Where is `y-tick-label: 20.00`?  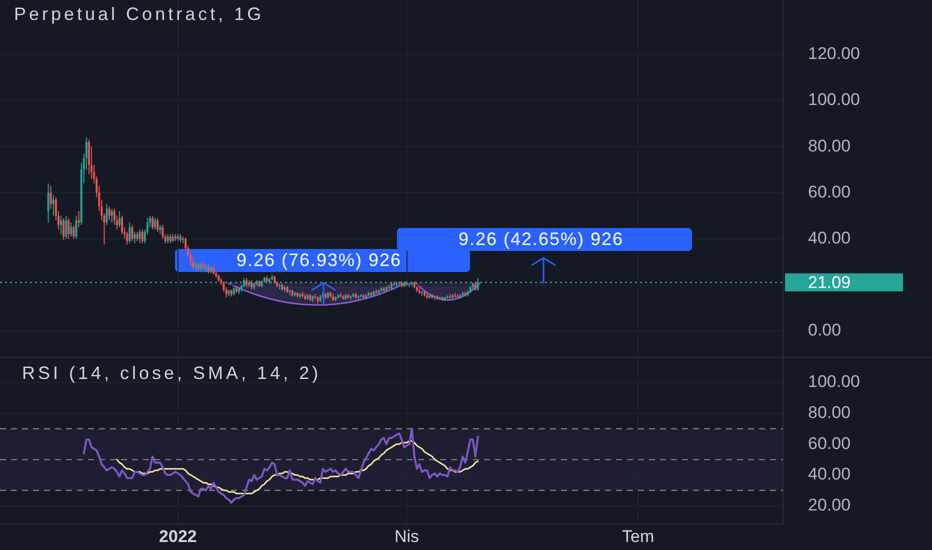 y-tick-label: 20.00 is located at coordinates (829, 505).